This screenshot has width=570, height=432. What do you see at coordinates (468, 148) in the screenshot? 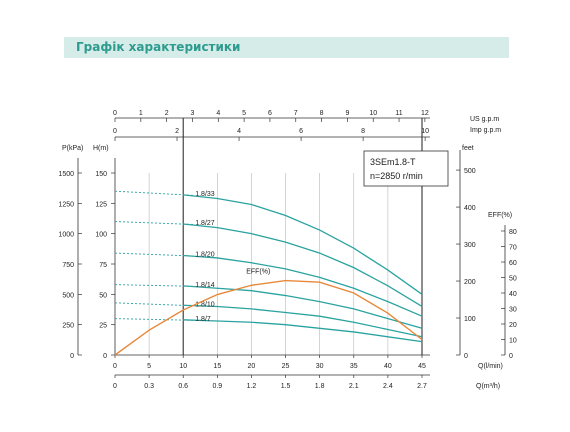
I see `feet-axis-label: feet` at bounding box center [468, 148].